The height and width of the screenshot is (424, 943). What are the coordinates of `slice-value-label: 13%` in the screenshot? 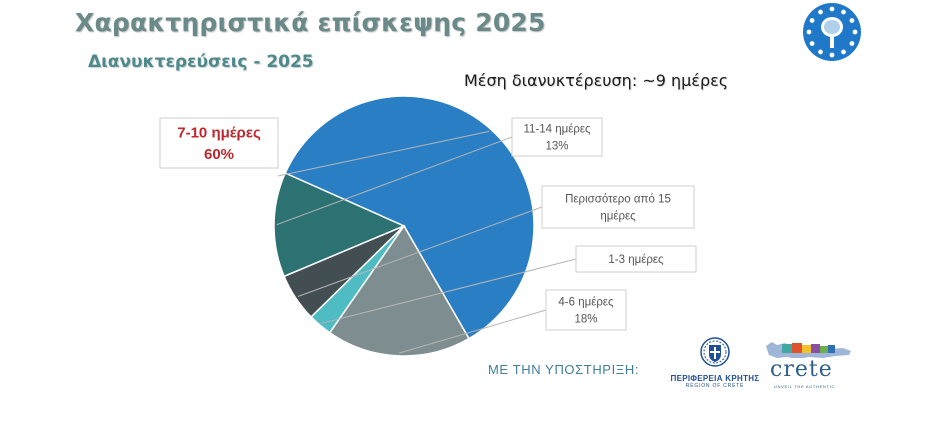 It's located at (556, 146).